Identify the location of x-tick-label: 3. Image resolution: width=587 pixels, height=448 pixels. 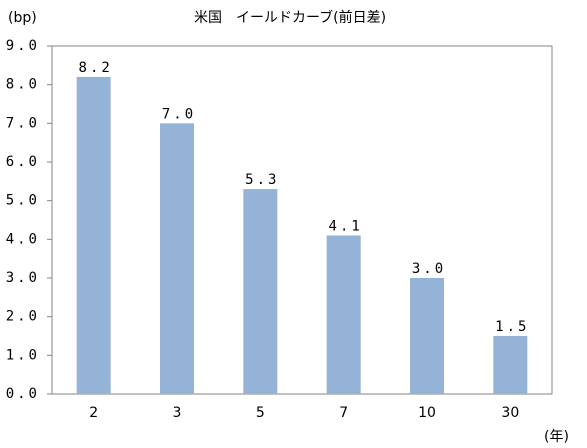
(177, 413).